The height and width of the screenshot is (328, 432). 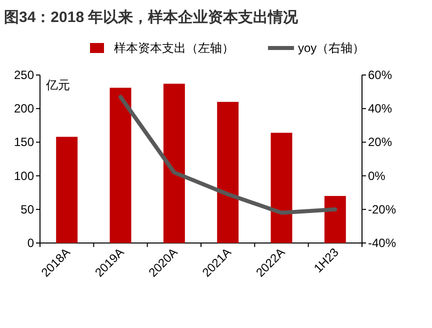 I want to click on y2-tick-label: -40%, so click(x=382, y=243).